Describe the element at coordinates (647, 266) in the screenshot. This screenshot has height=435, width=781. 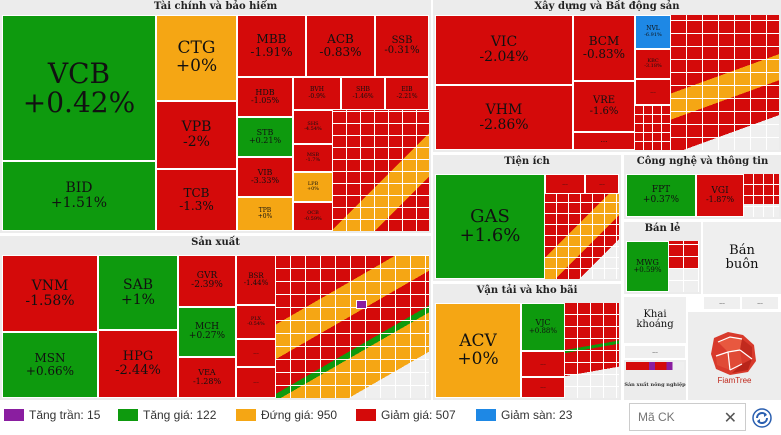
I see `tile-MWG: MWG +0.59%` at that location.